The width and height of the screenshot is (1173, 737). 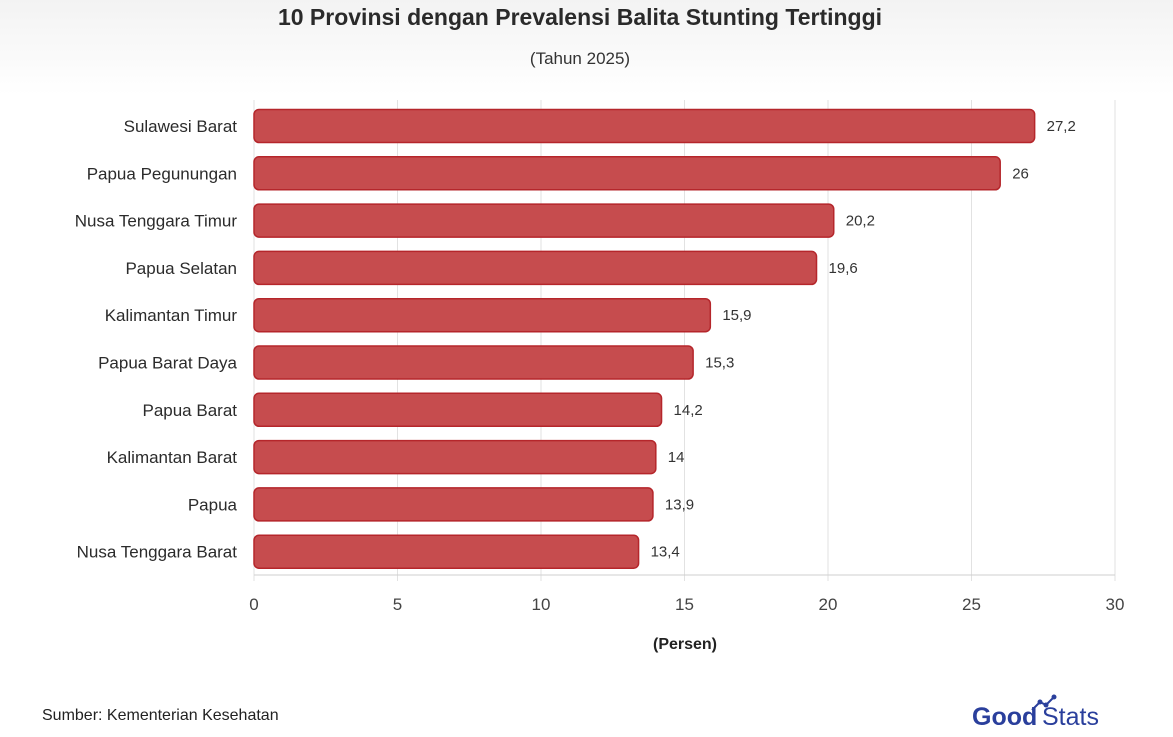 I want to click on category-label: Papua Barat, so click(x=189, y=410).